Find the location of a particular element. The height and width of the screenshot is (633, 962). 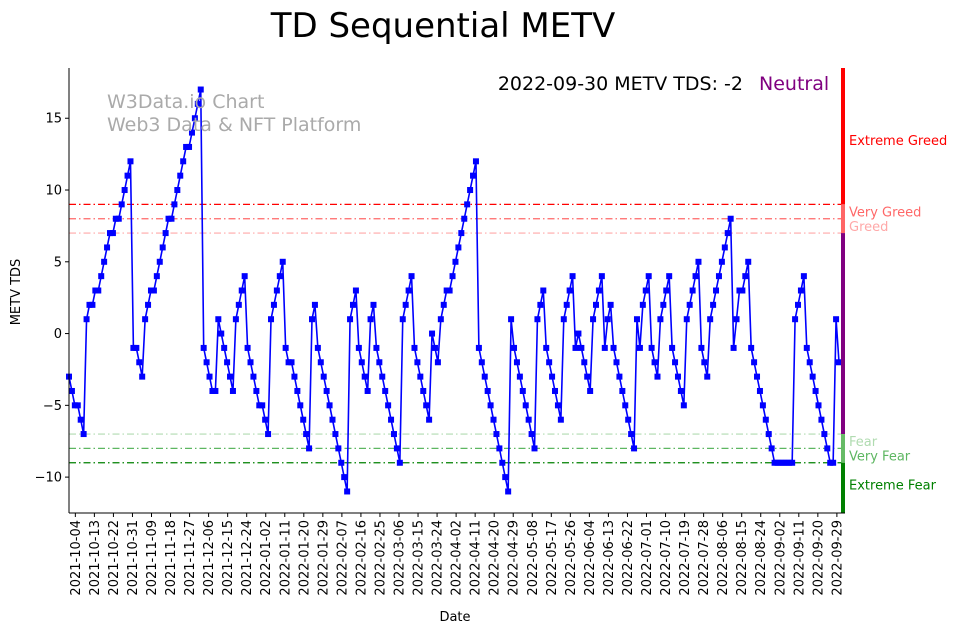

threshold-label: Very Fear is located at coordinates (880, 457).